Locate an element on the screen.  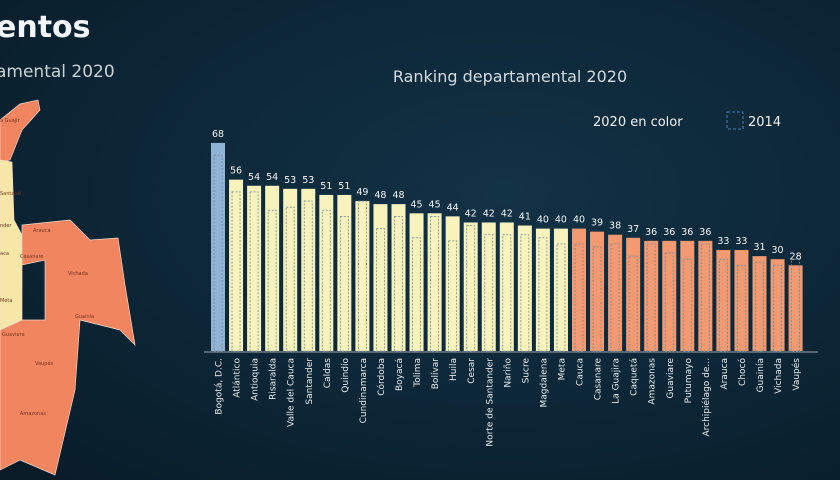
tick-label: Nariño is located at coordinates (508, 373).